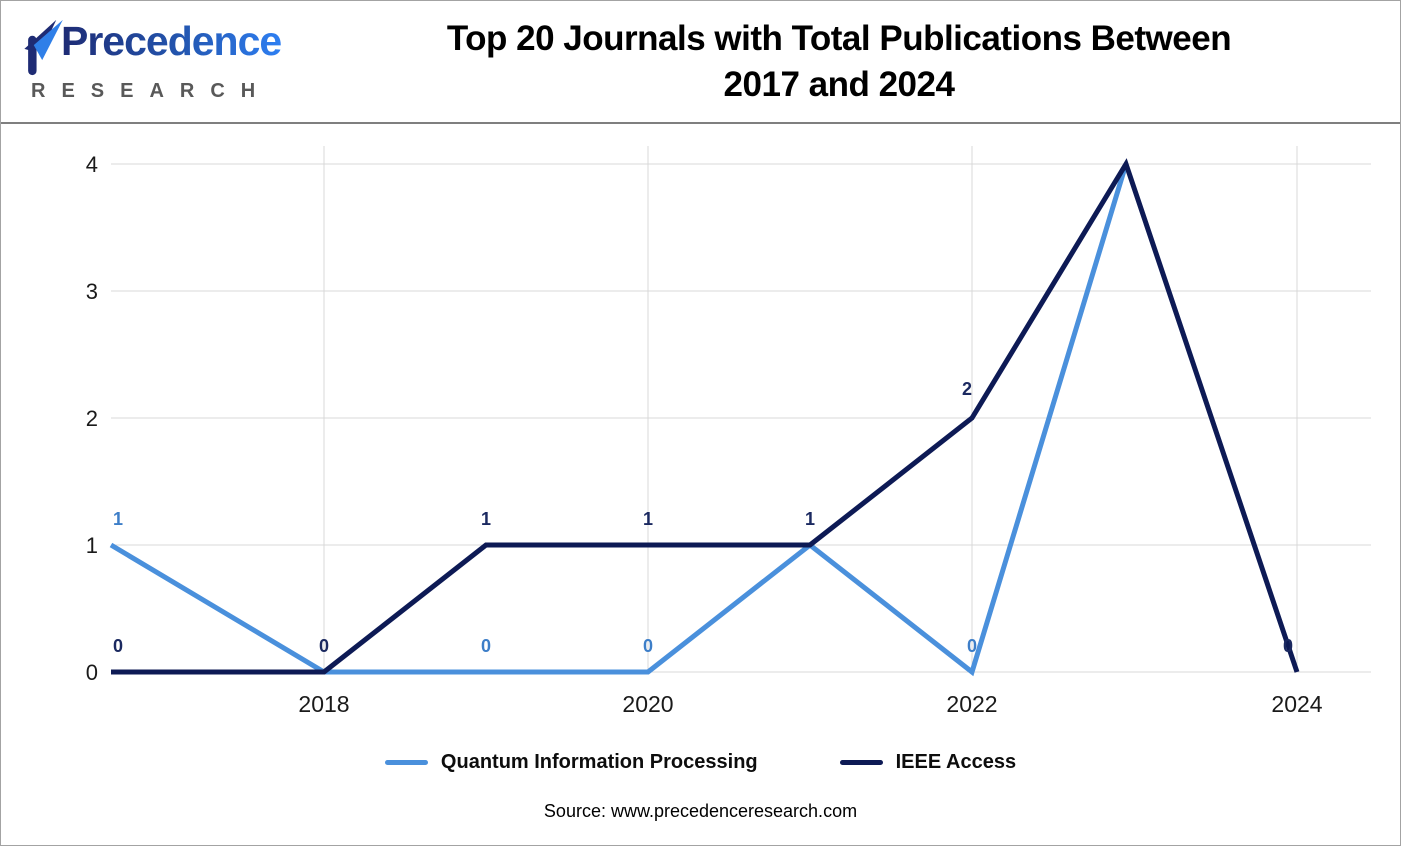 The height and width of the screenshot is (846, 1401). What do you see at coordinates (171, 41) in the screenshot?
I see `logo-brand-text: Precedence` at bounding box center [171, 41].